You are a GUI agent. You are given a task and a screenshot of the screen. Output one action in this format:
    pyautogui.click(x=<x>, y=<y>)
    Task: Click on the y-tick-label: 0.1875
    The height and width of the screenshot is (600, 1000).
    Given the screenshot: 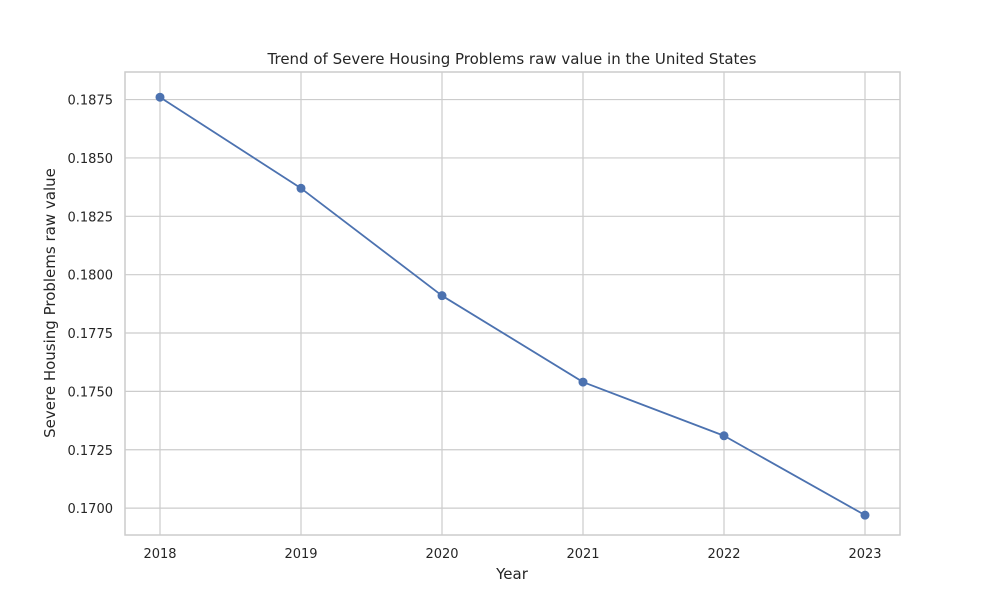 What is the action you would take?
    pyautogui.click(x=91, y=101)
    